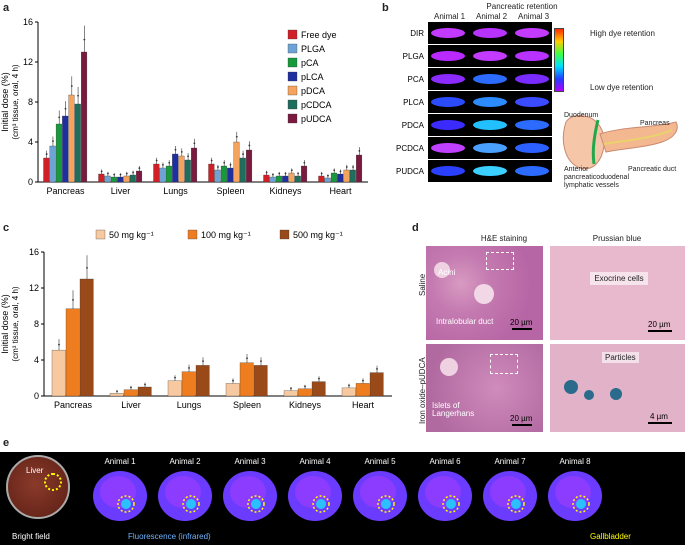 This screenshot has width=685, height=545. What do you see at coordinates (6, 228) in the screenshot?
I see `panel-label-c: c` at bounding box center [6, 228].